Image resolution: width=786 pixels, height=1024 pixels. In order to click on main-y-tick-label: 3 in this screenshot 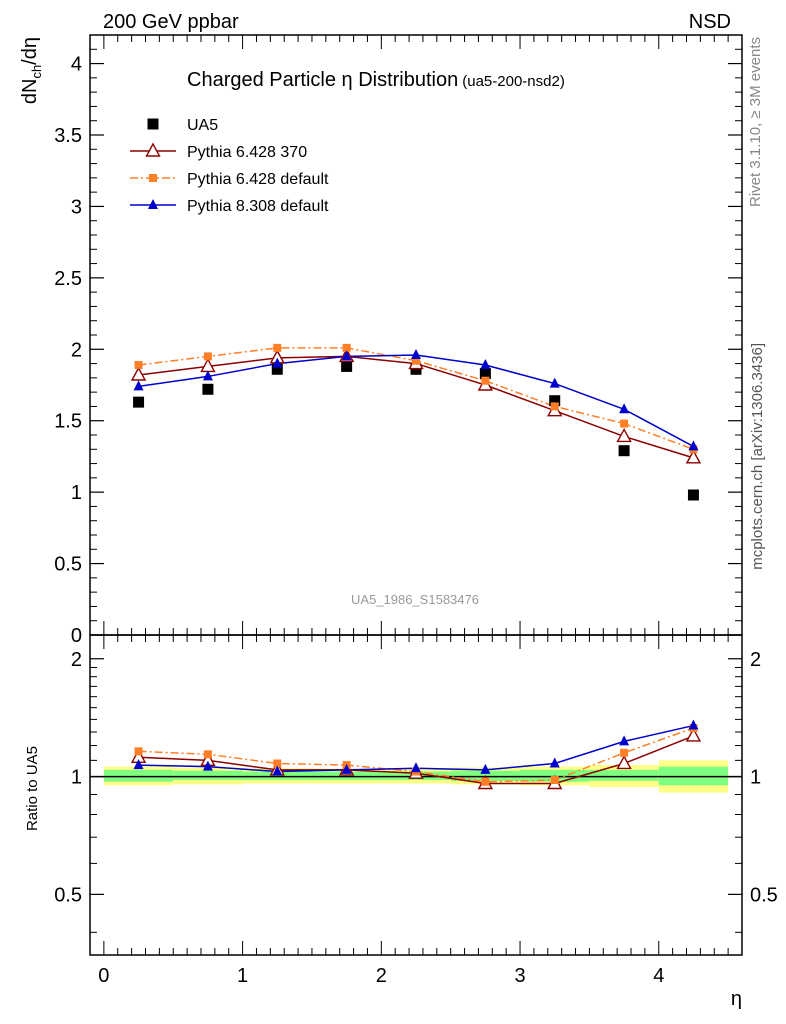, I will do `click(76, 207)`.